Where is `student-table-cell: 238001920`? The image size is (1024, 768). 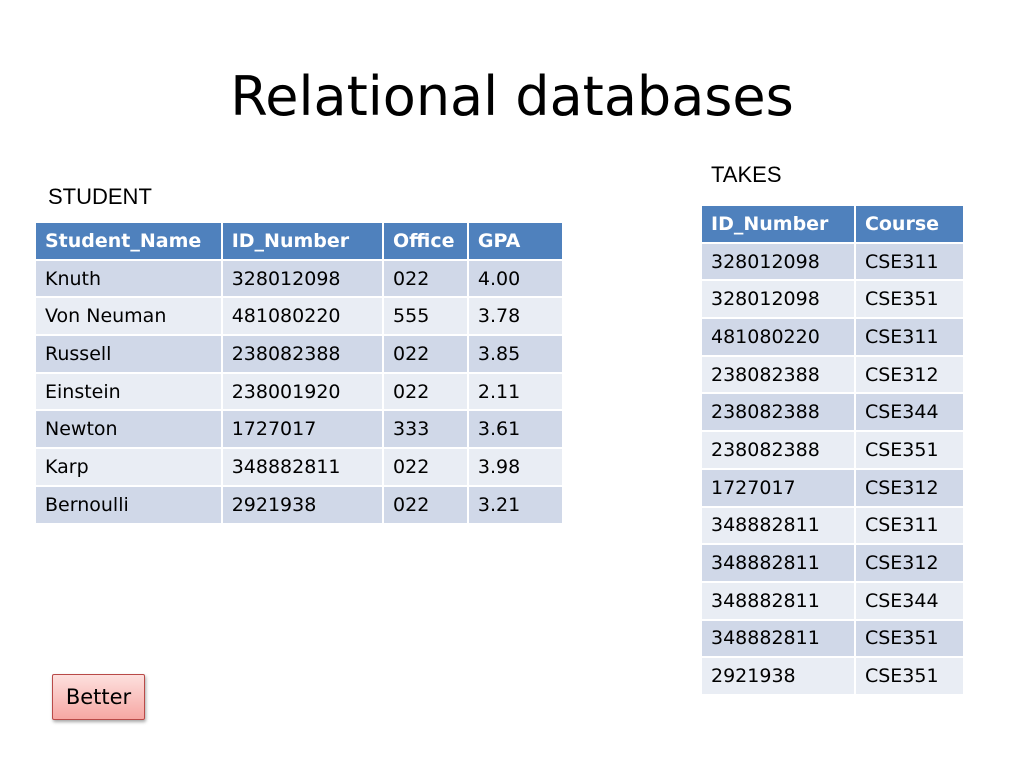 student-table-cell: 238001920 is located at coordinates (302, 391).